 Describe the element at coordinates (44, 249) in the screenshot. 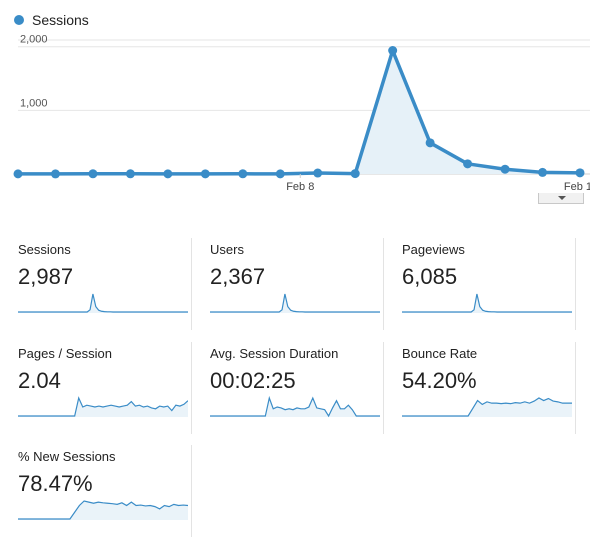

I see `metric-label: Sessions` at that location.